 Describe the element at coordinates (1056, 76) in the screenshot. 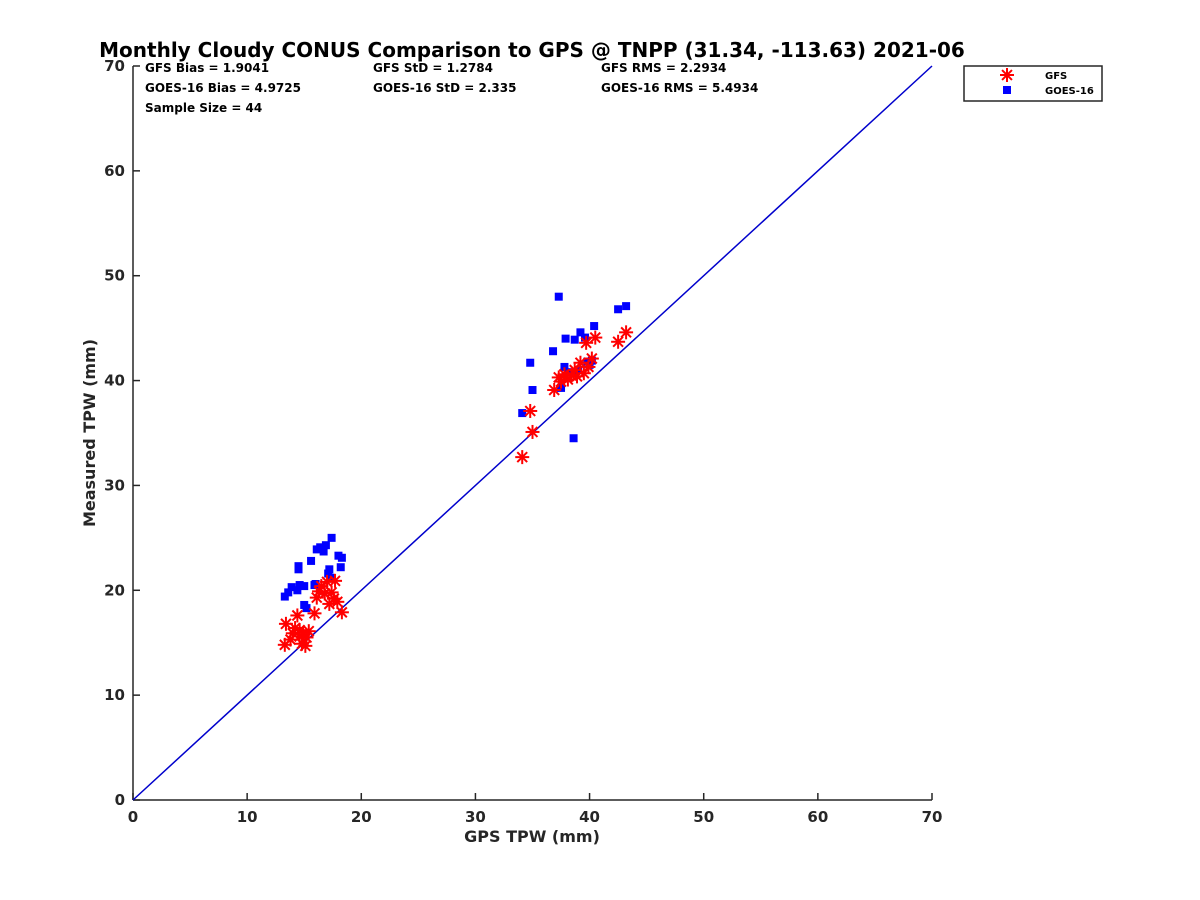

I see `legend-gfs-label: GFS` at that location.